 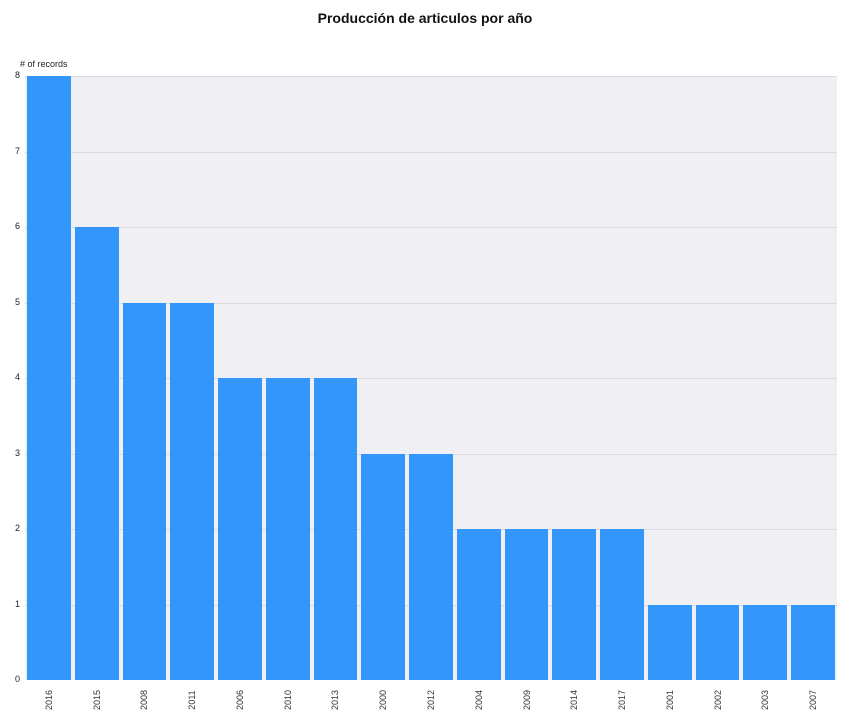 I want to click on bar-2013, so click(x=335, y=529).